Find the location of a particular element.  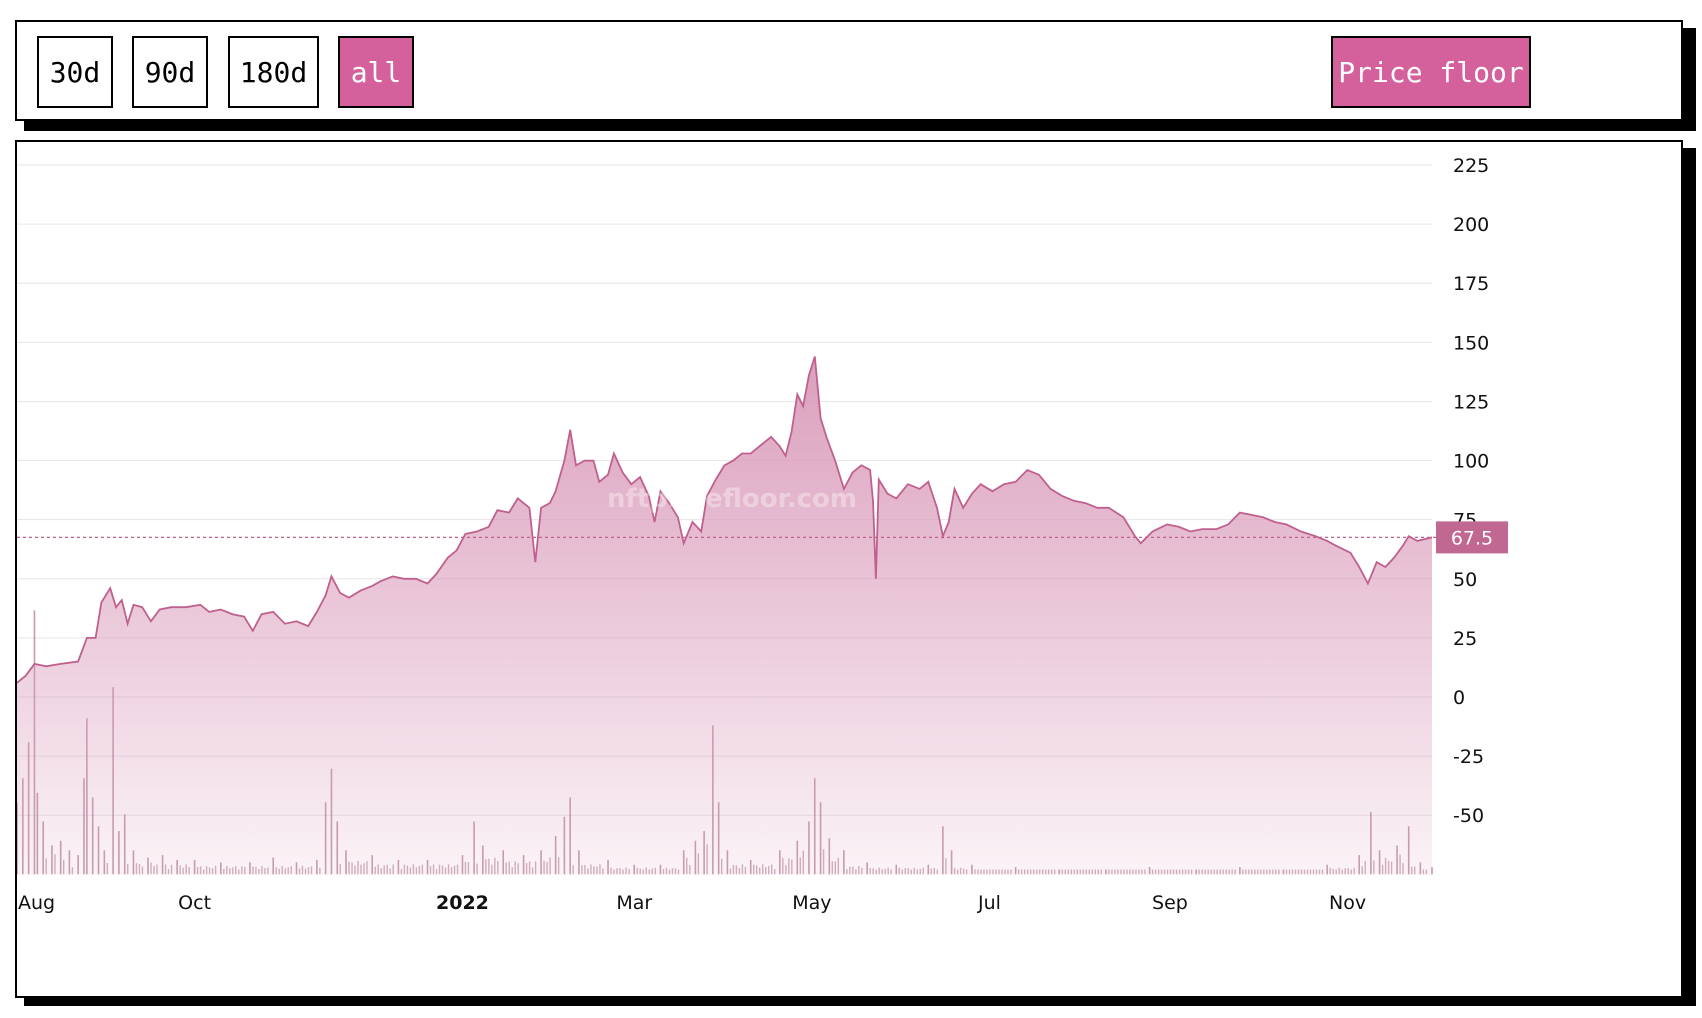

y-tick-label: -50 is located at coordinates (1468, 816).